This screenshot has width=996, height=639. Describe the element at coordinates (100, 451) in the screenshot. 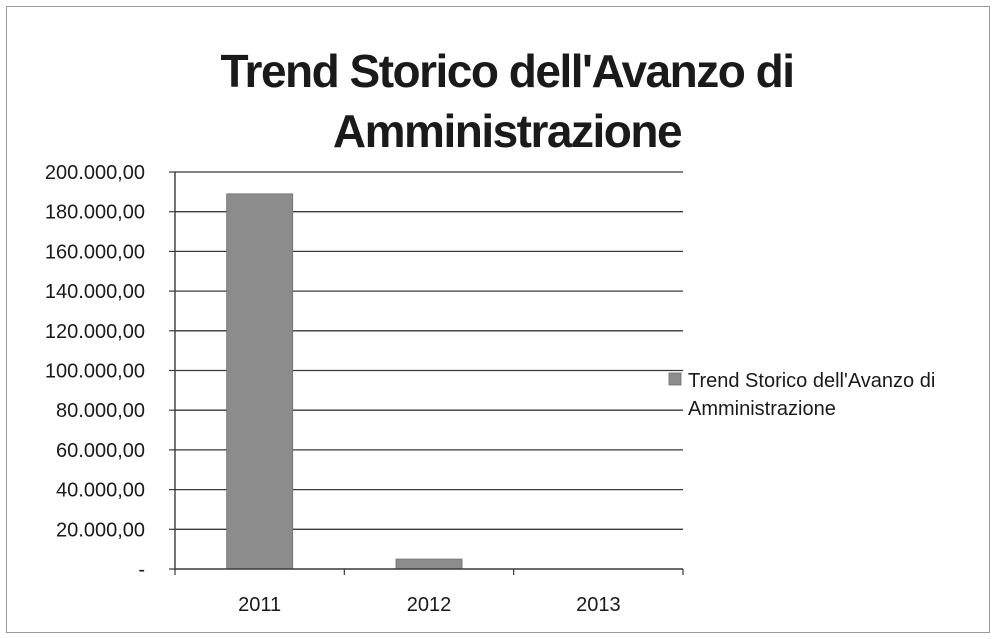

I see `y-tick-label: 60.000,00` at that location.